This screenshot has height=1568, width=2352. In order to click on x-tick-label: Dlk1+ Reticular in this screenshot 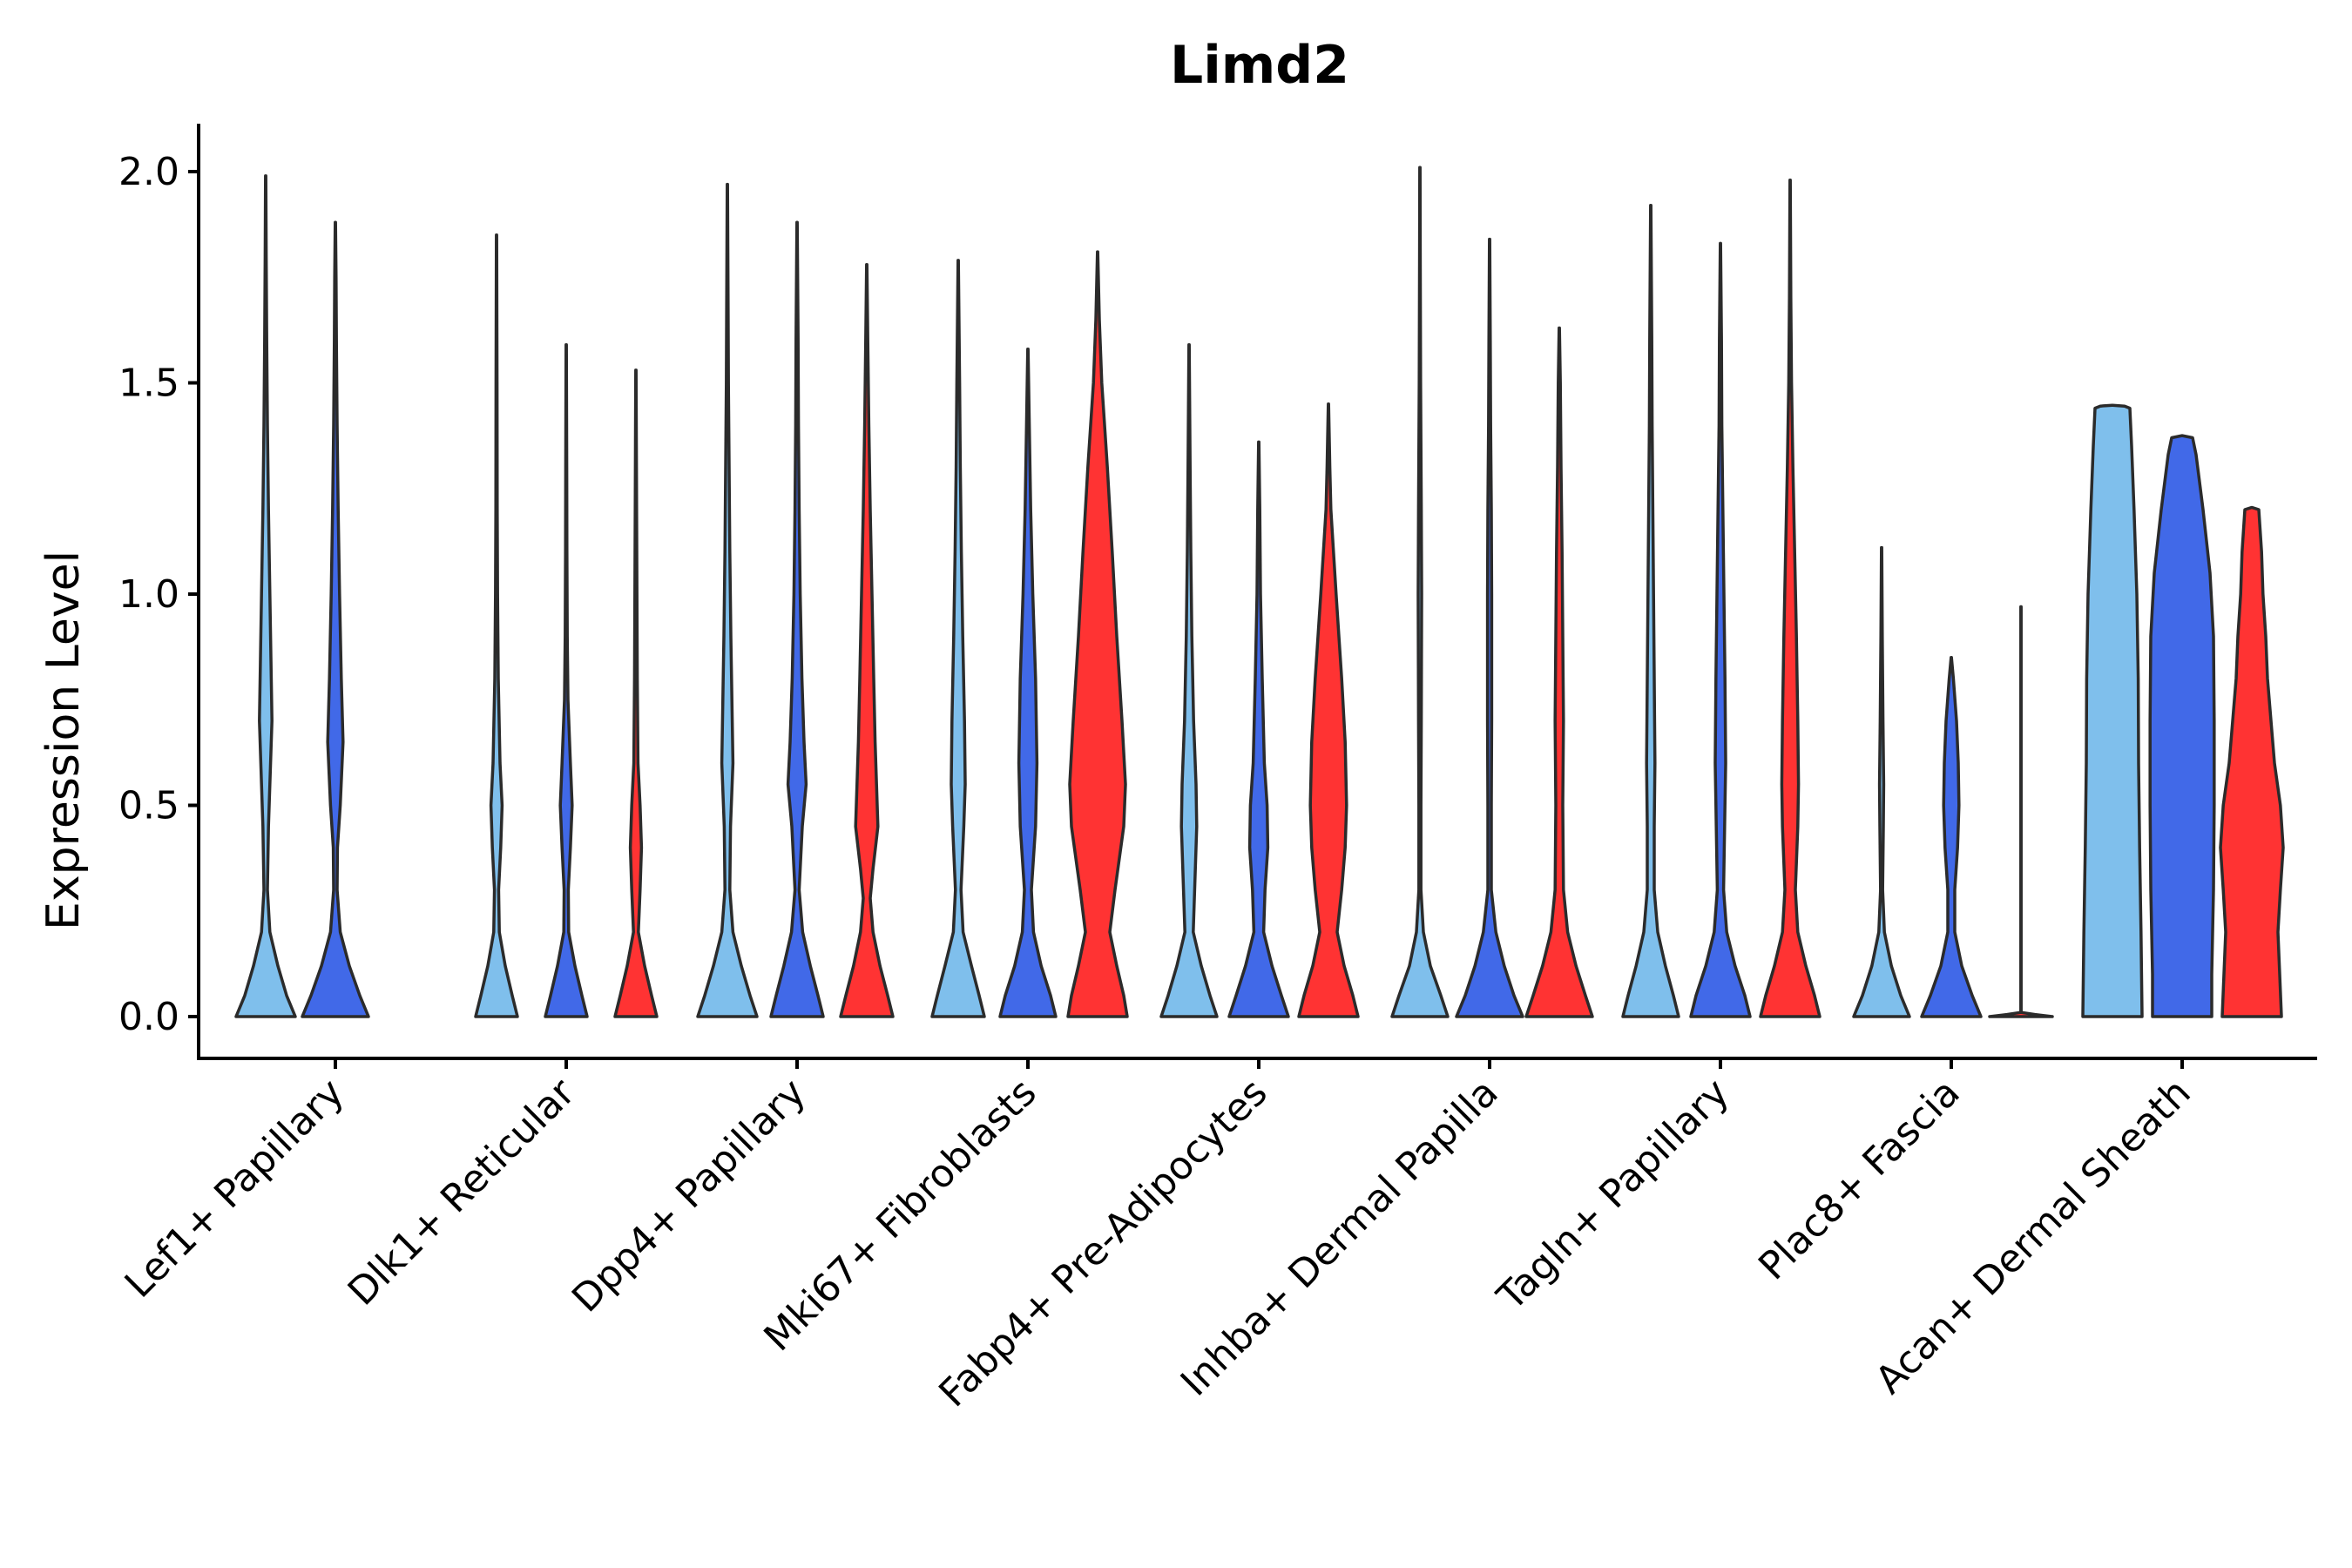, I will do `click(462, 1192)`.